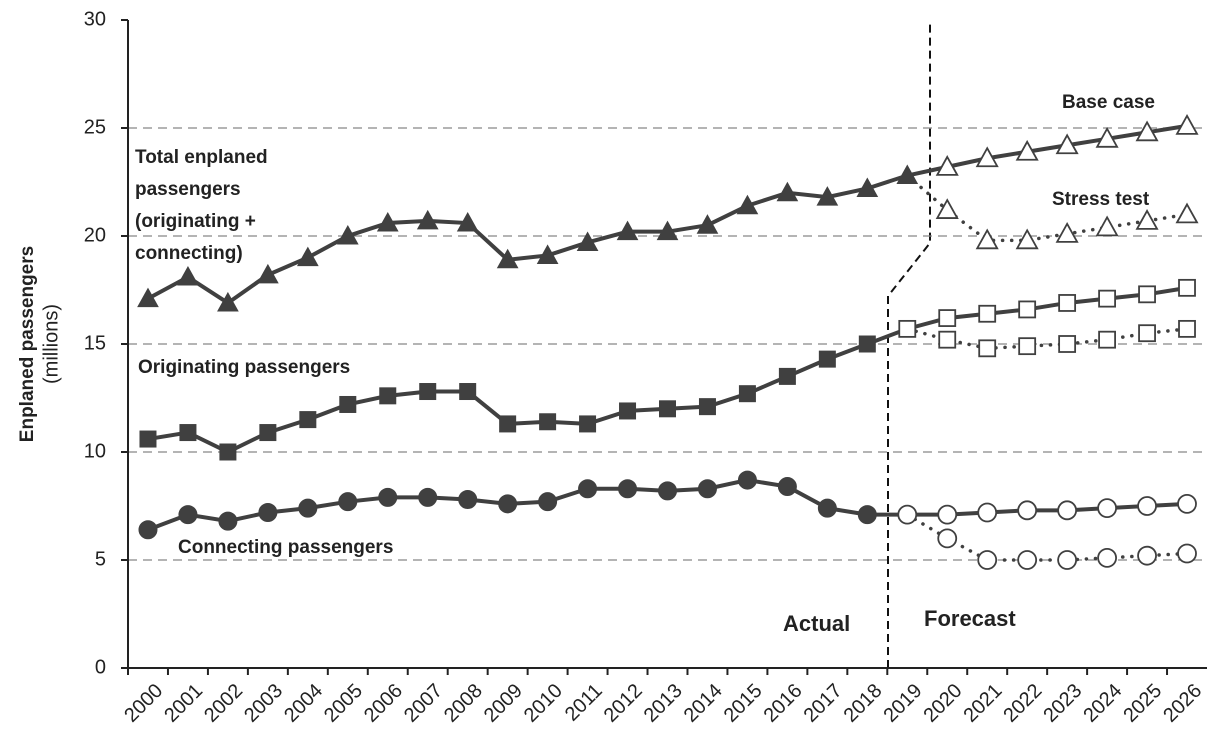  Describe the element at coordinates (823, 703) in the screenshot. I see `x-tick-label: 2017` at that location.